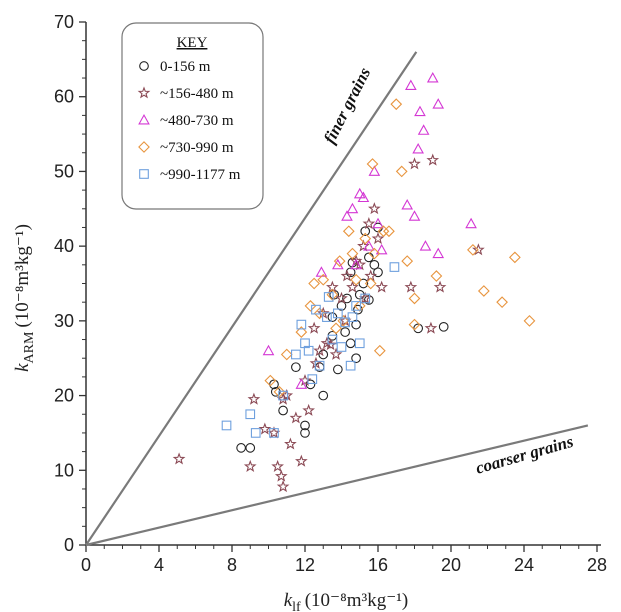  I want to click on legend-box, so click(192, 116).